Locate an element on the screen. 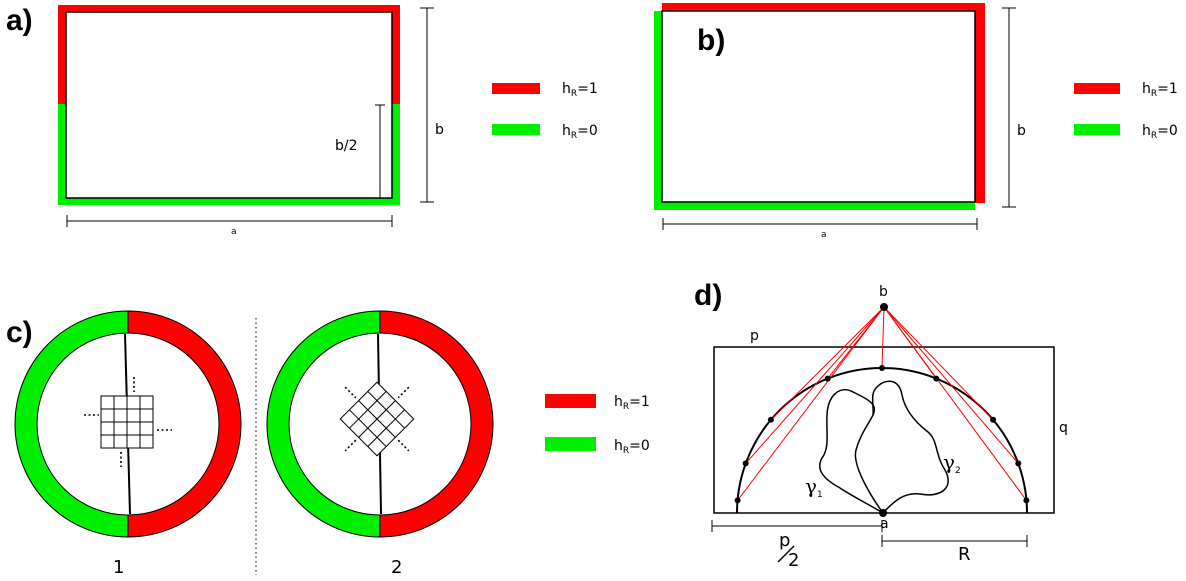  legend-red-swatch-b is located at coordinates (1097, 88).